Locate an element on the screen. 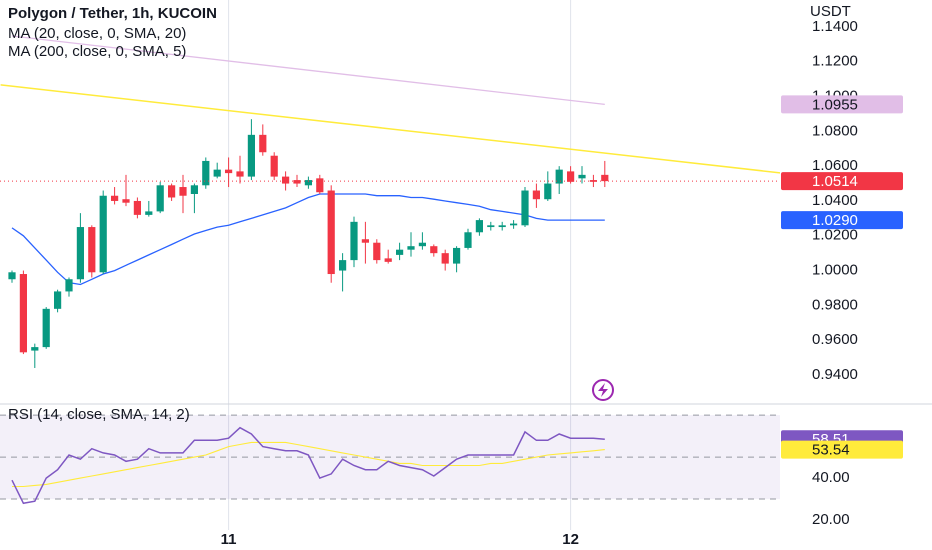  y-tick-label: 0.9800 is located at coordinates (835, 304).